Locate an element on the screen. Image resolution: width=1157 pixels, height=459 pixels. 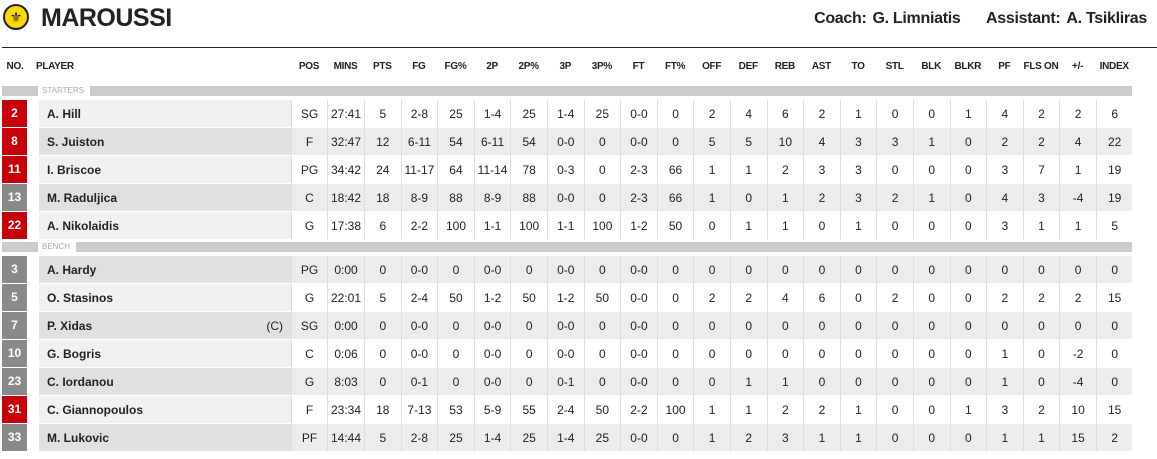
player-name-text: M. Lukovic is located at coordinates (78, 437).